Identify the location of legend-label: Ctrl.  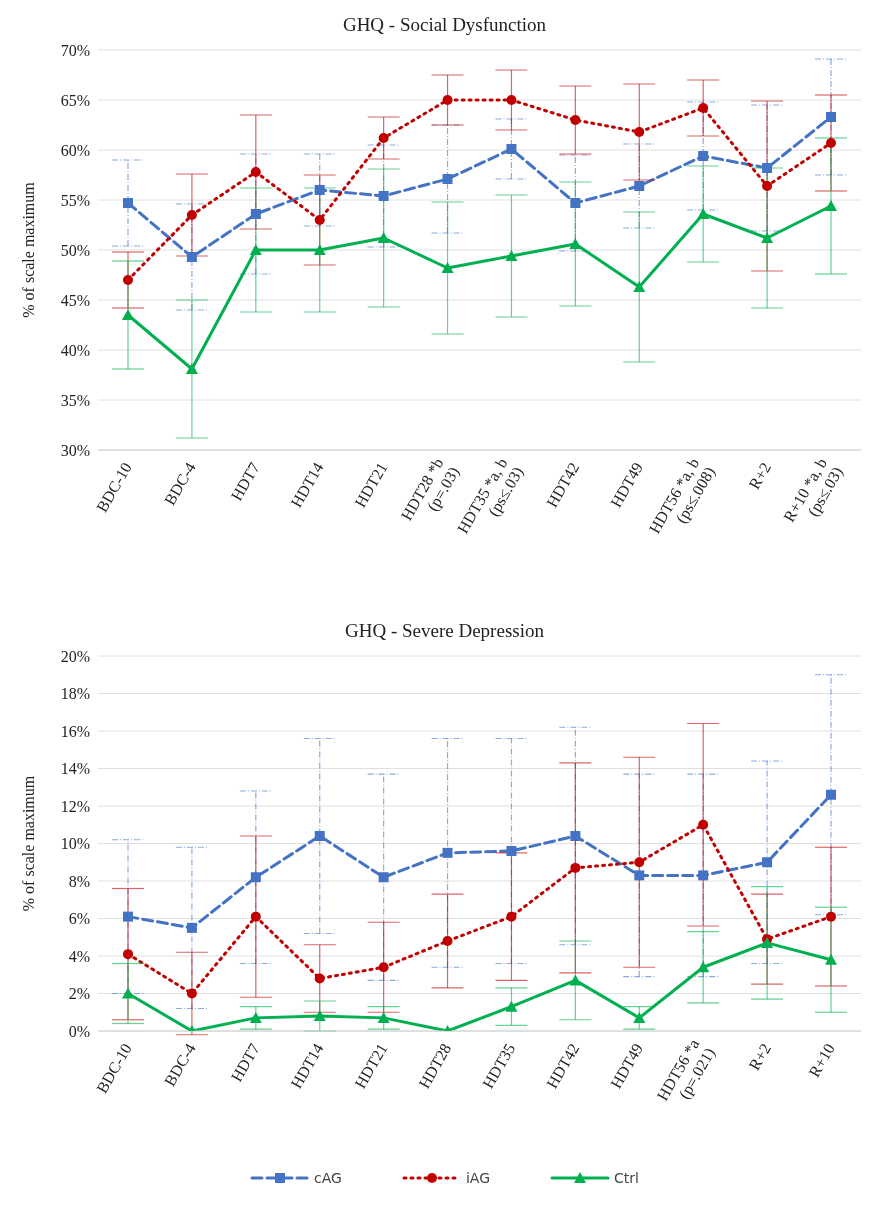
(626, 1178).